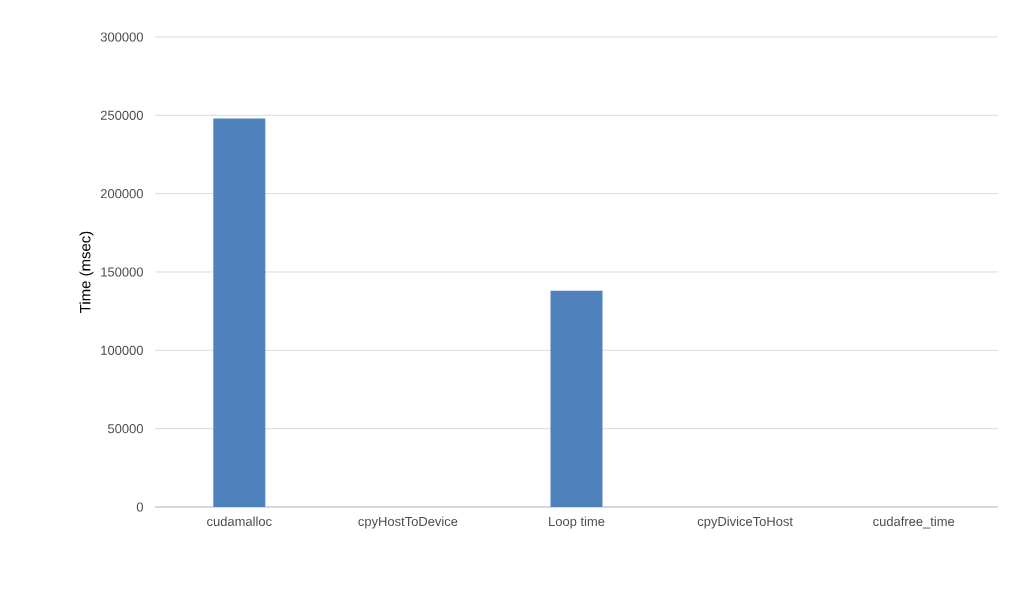 The height and width of the screenshot is (611, 1032). Describe the element at coordinates (86, 272) in the screenshot. I see `y-axis-title: Time (msec)` at that location.